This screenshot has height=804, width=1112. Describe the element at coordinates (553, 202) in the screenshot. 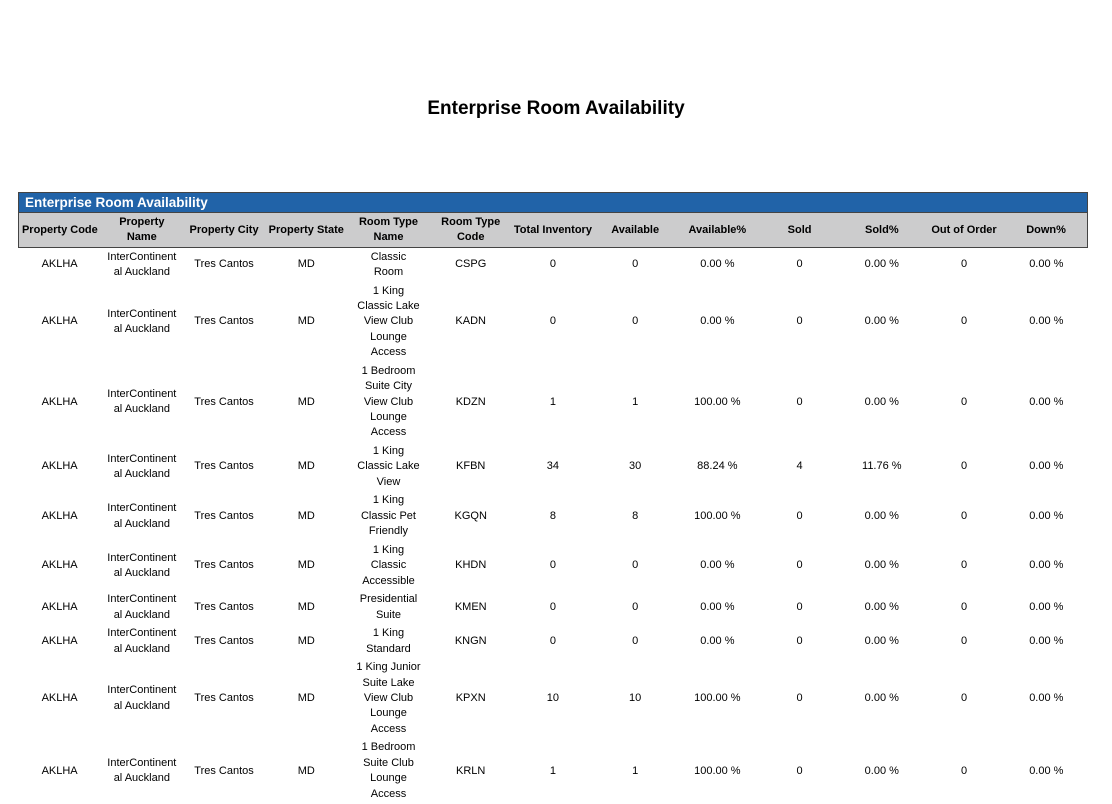

I see `report-band-title: Enterprise Room Availability` at that location.